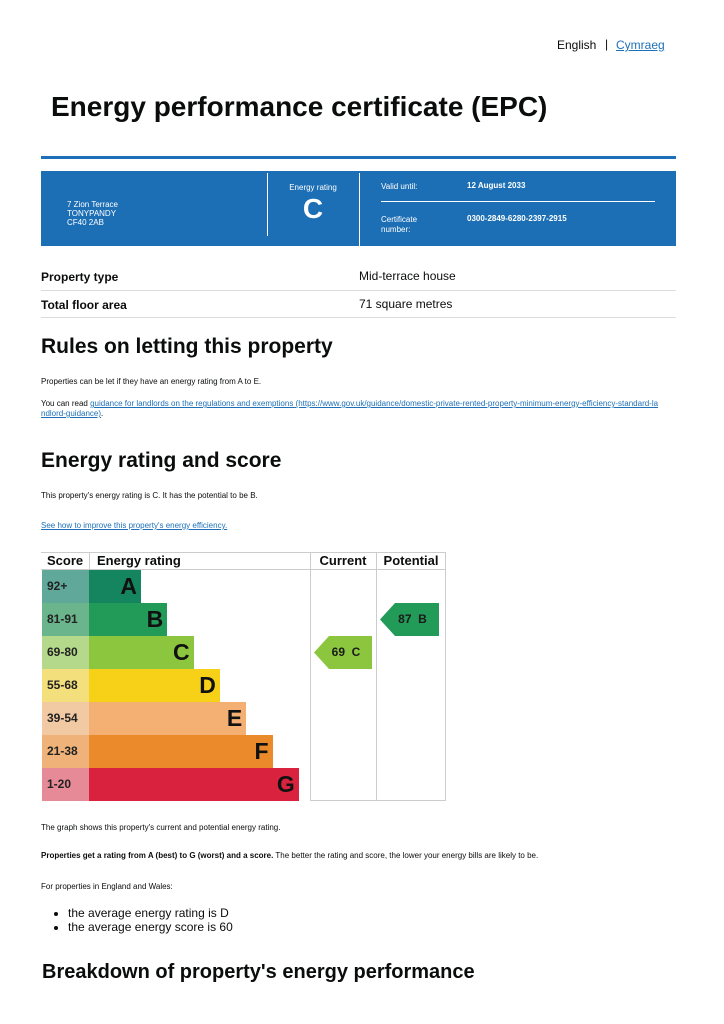 This screenshot has width=724, height=1024. What do you see at coordinates (139, 560) in the screenshot?
I see `column-header: Energy rating` at bounding box center [139, 560].